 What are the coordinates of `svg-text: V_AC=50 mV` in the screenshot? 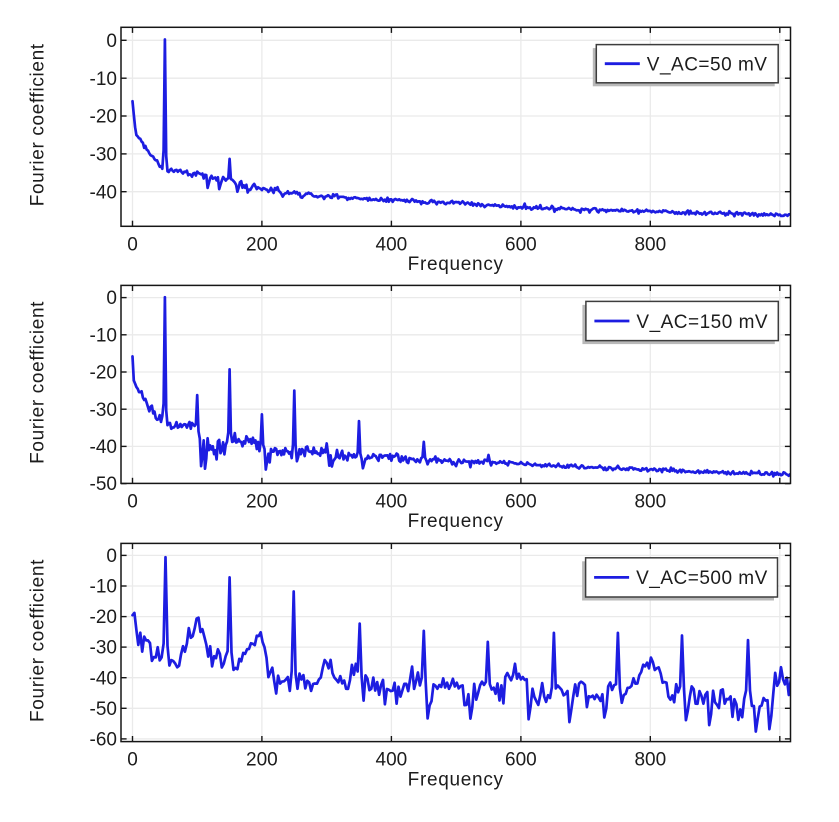 It's located at (707, 65).